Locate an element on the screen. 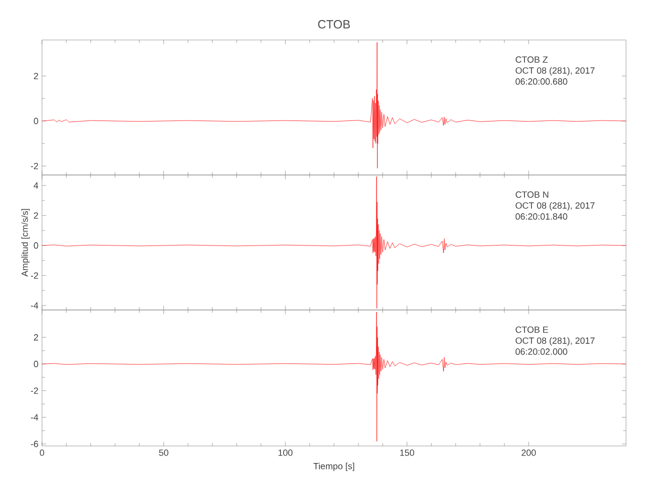 The width and height of the screenshot is (650, 500). annotation: CTOB N is located at coordinates (532, 194).